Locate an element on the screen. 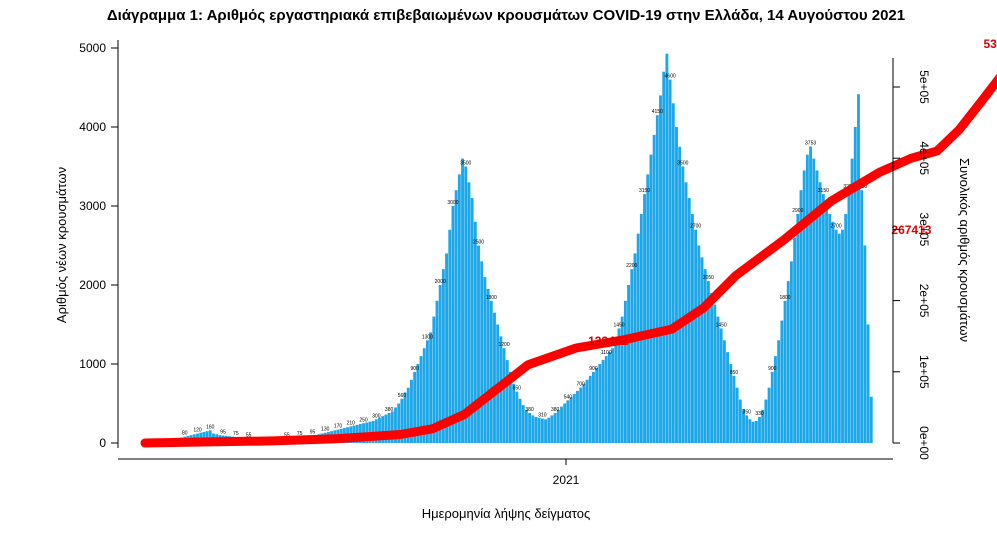 This screenshot has width=997, height=535. bar-value-label: 310 is located at coordinates (542, 416).